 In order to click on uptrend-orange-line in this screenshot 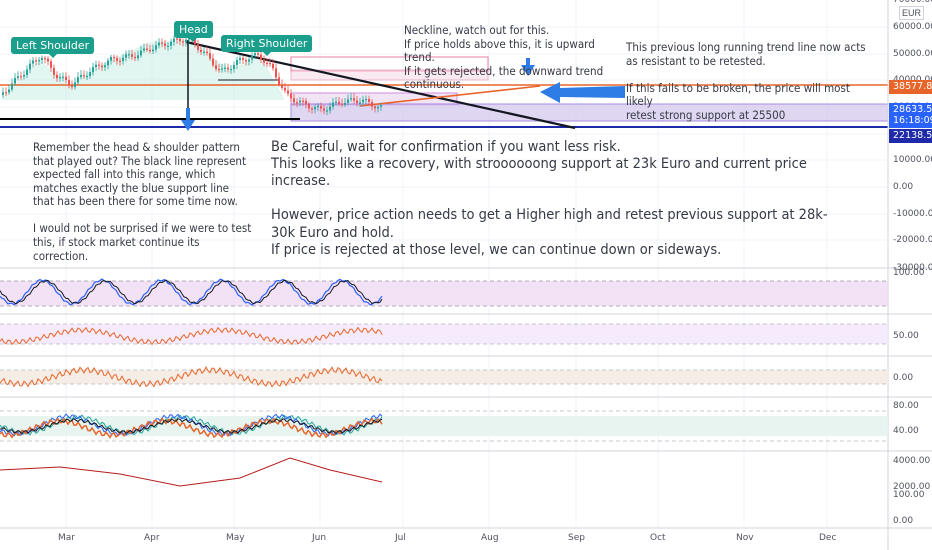, I will do `click(450, 96)`.